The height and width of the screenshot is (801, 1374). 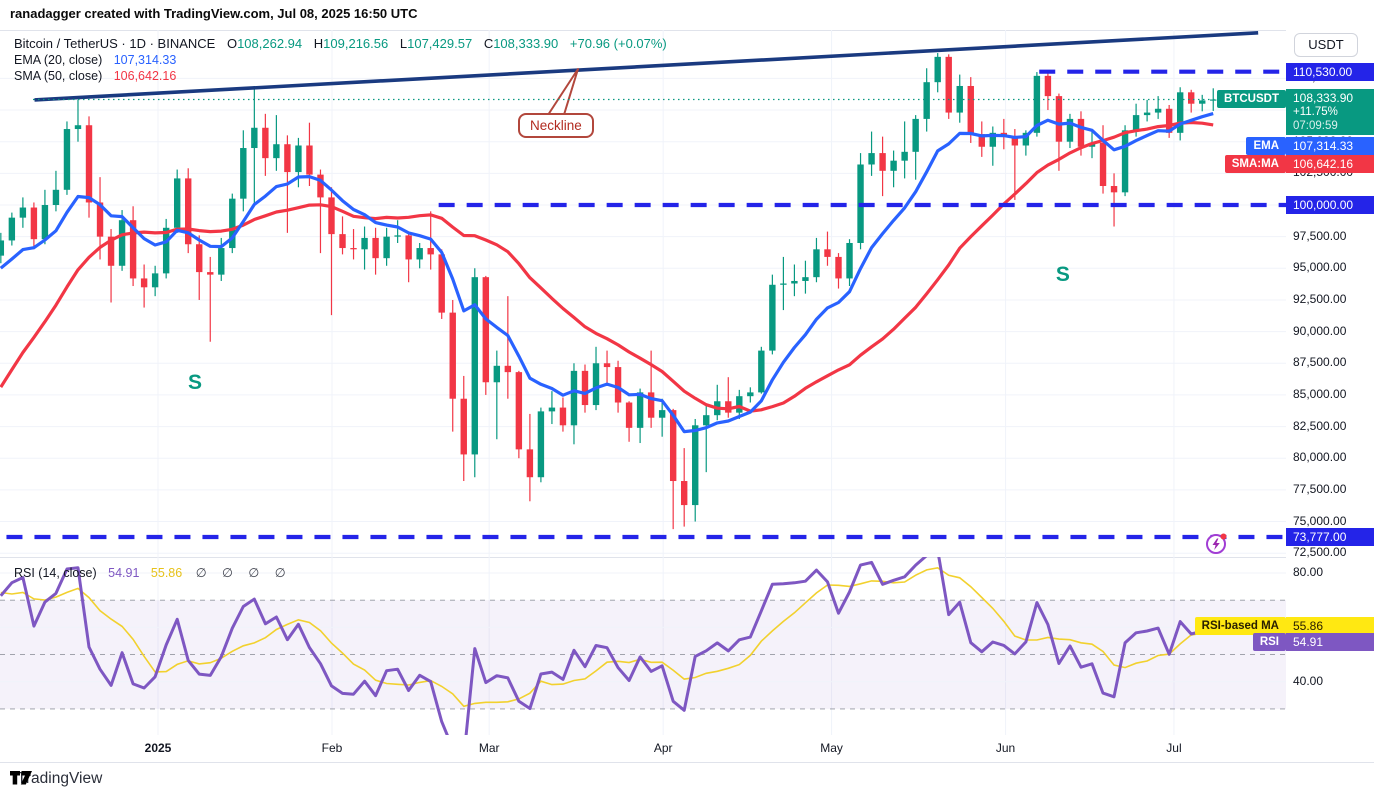 I want to click on symbol-chip: BTCUSDT, so click(x=1251, y=99).